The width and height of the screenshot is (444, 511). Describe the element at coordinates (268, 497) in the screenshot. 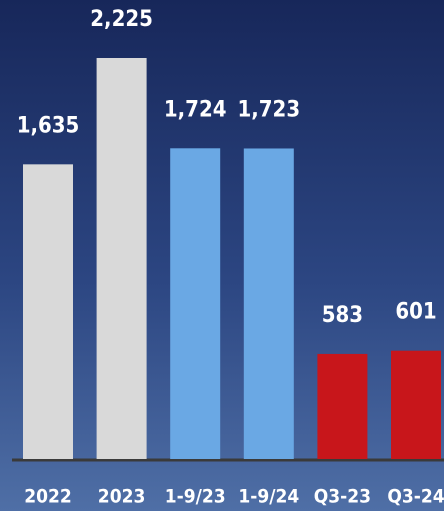

I see `x-tick-label: 1-9/24` at that location.